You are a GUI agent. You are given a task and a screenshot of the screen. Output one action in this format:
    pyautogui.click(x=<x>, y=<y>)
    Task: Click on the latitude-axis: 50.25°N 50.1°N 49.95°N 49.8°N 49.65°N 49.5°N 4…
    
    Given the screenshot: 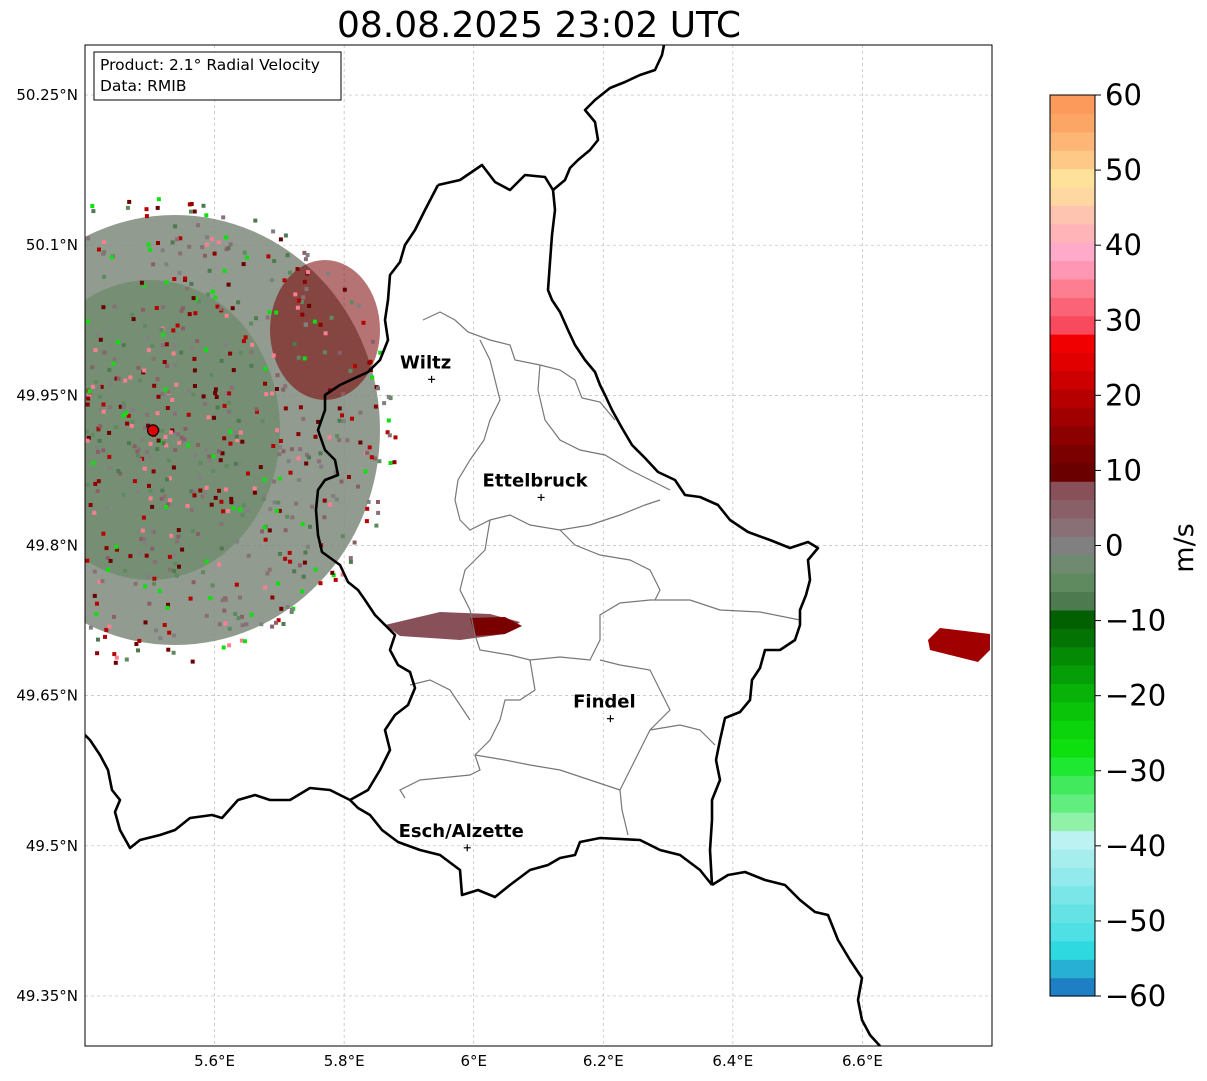 What is the action you would take?
    pyautogui.click(x=47, y=545)
    